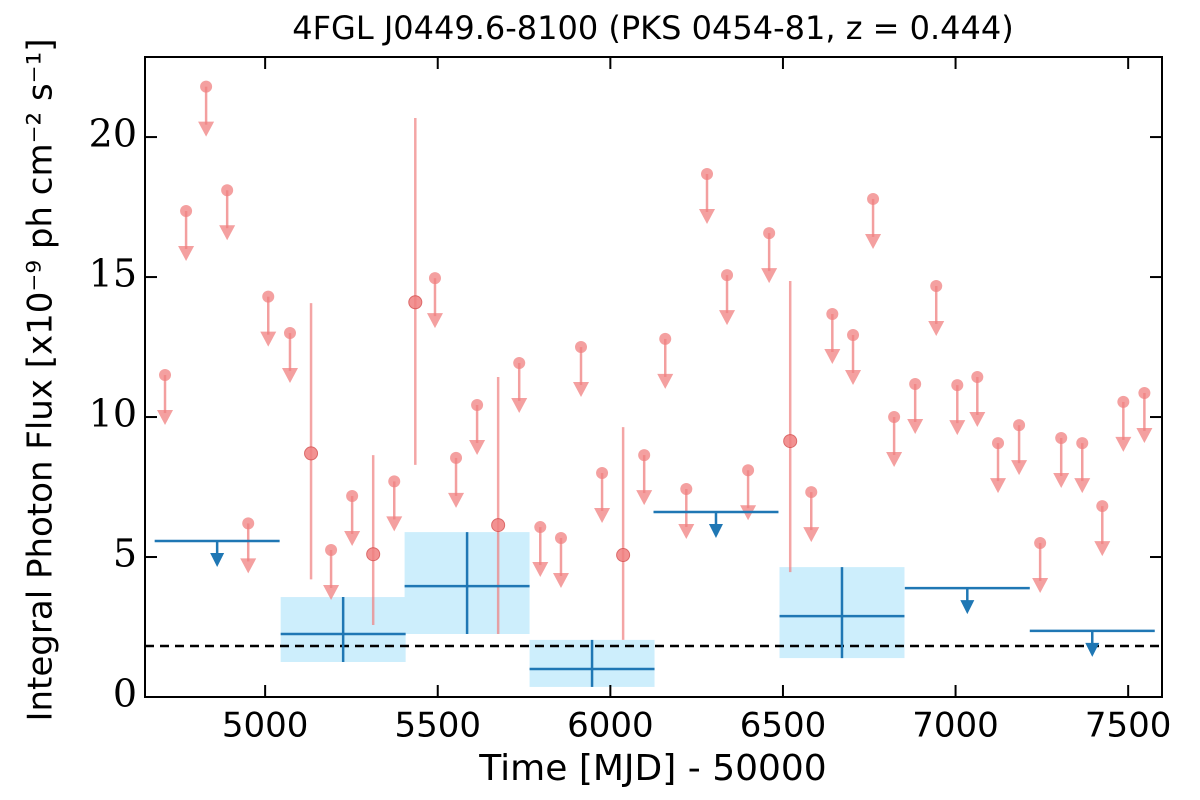 This screenshot has width=1200, height=800. Describe the element at coordinates (955, 726) in the screenshot. I see `x-tick-label: 7000` at that location.